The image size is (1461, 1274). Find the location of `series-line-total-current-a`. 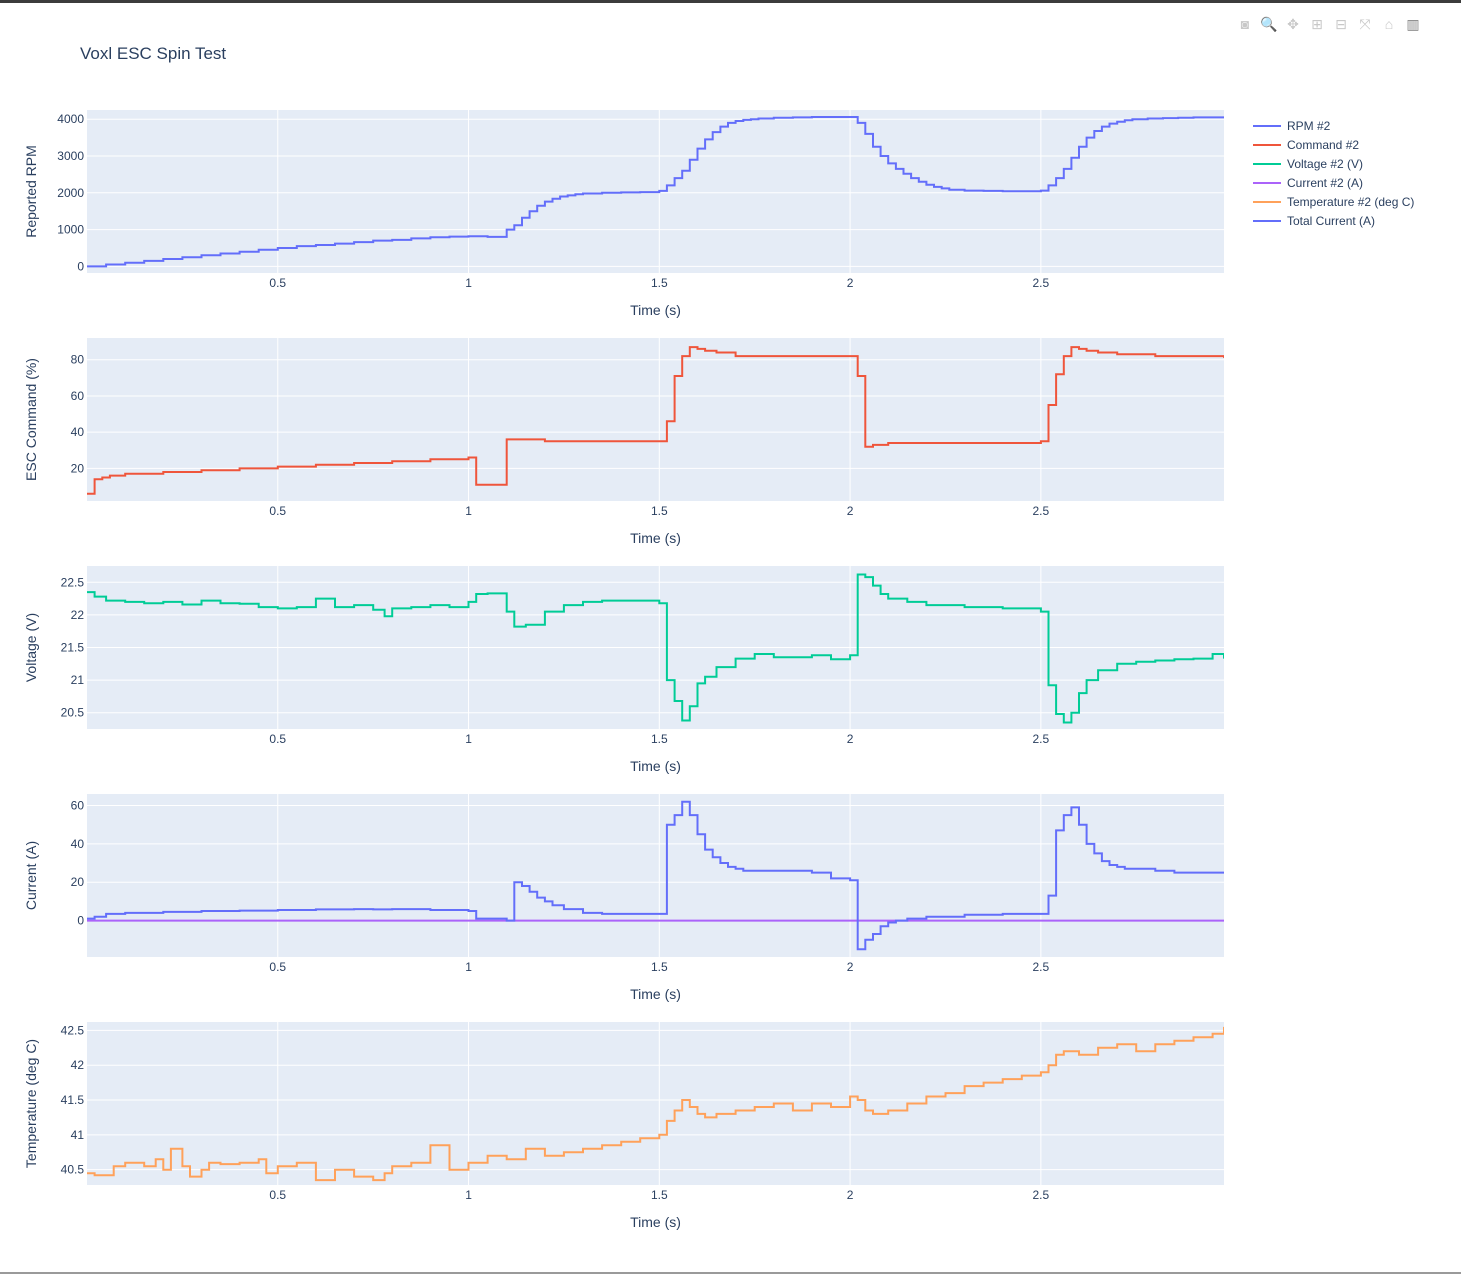

series-line-total-current-a is located at coordinates (655, 875).